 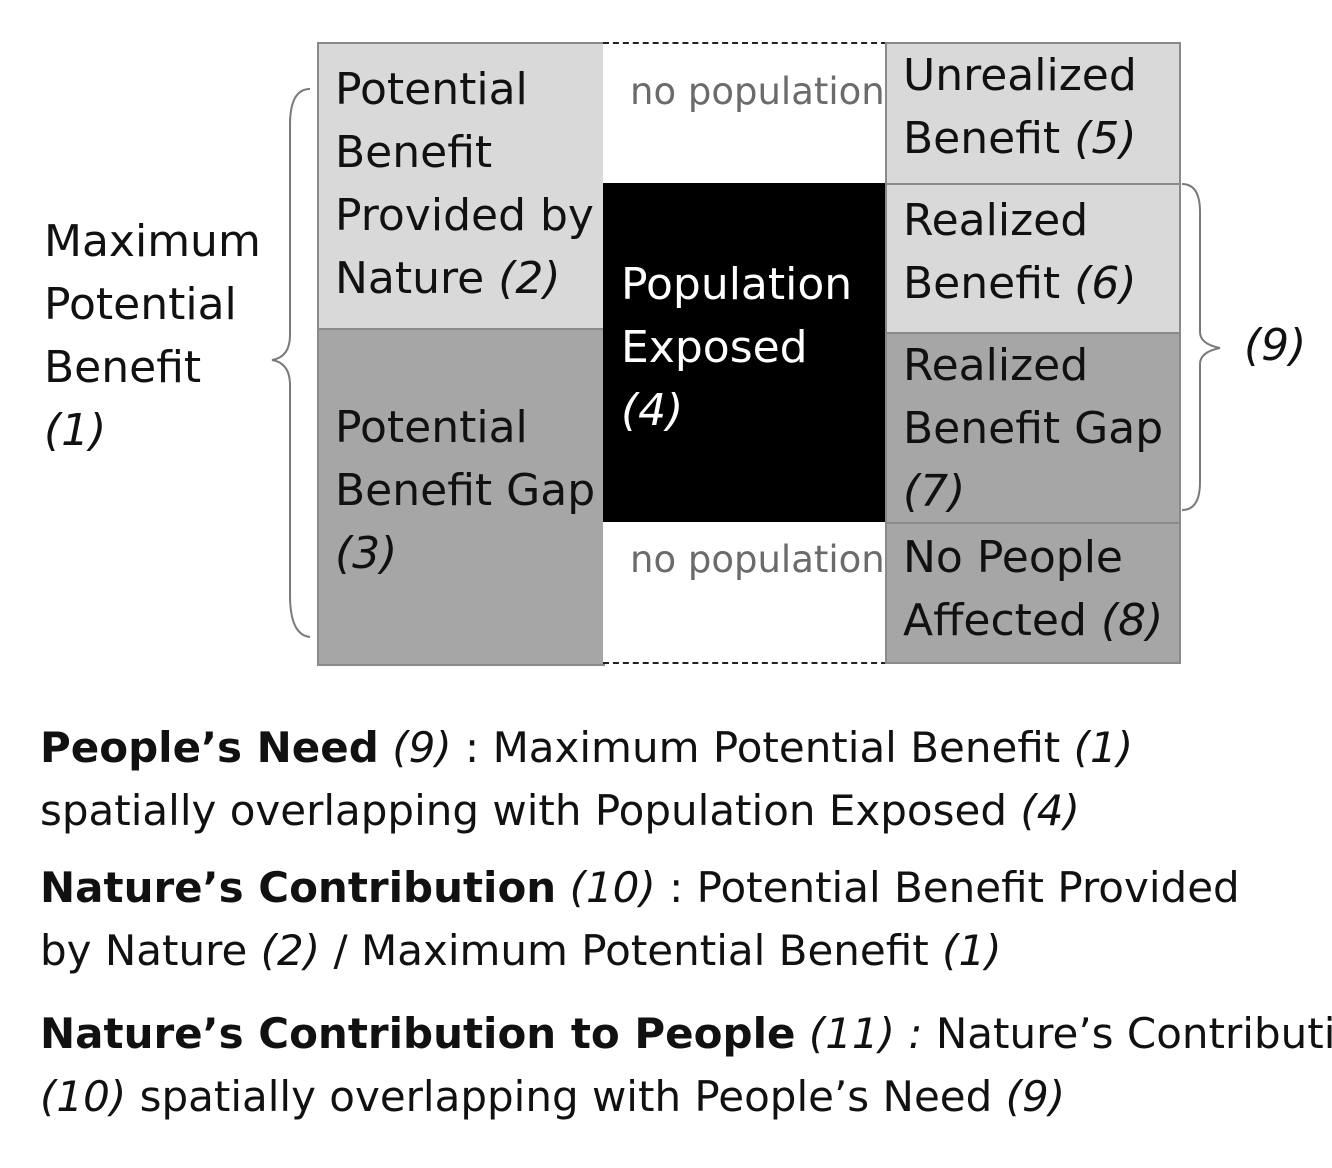 I want to click on need-number2: (4), so click(x=1050, y=810).